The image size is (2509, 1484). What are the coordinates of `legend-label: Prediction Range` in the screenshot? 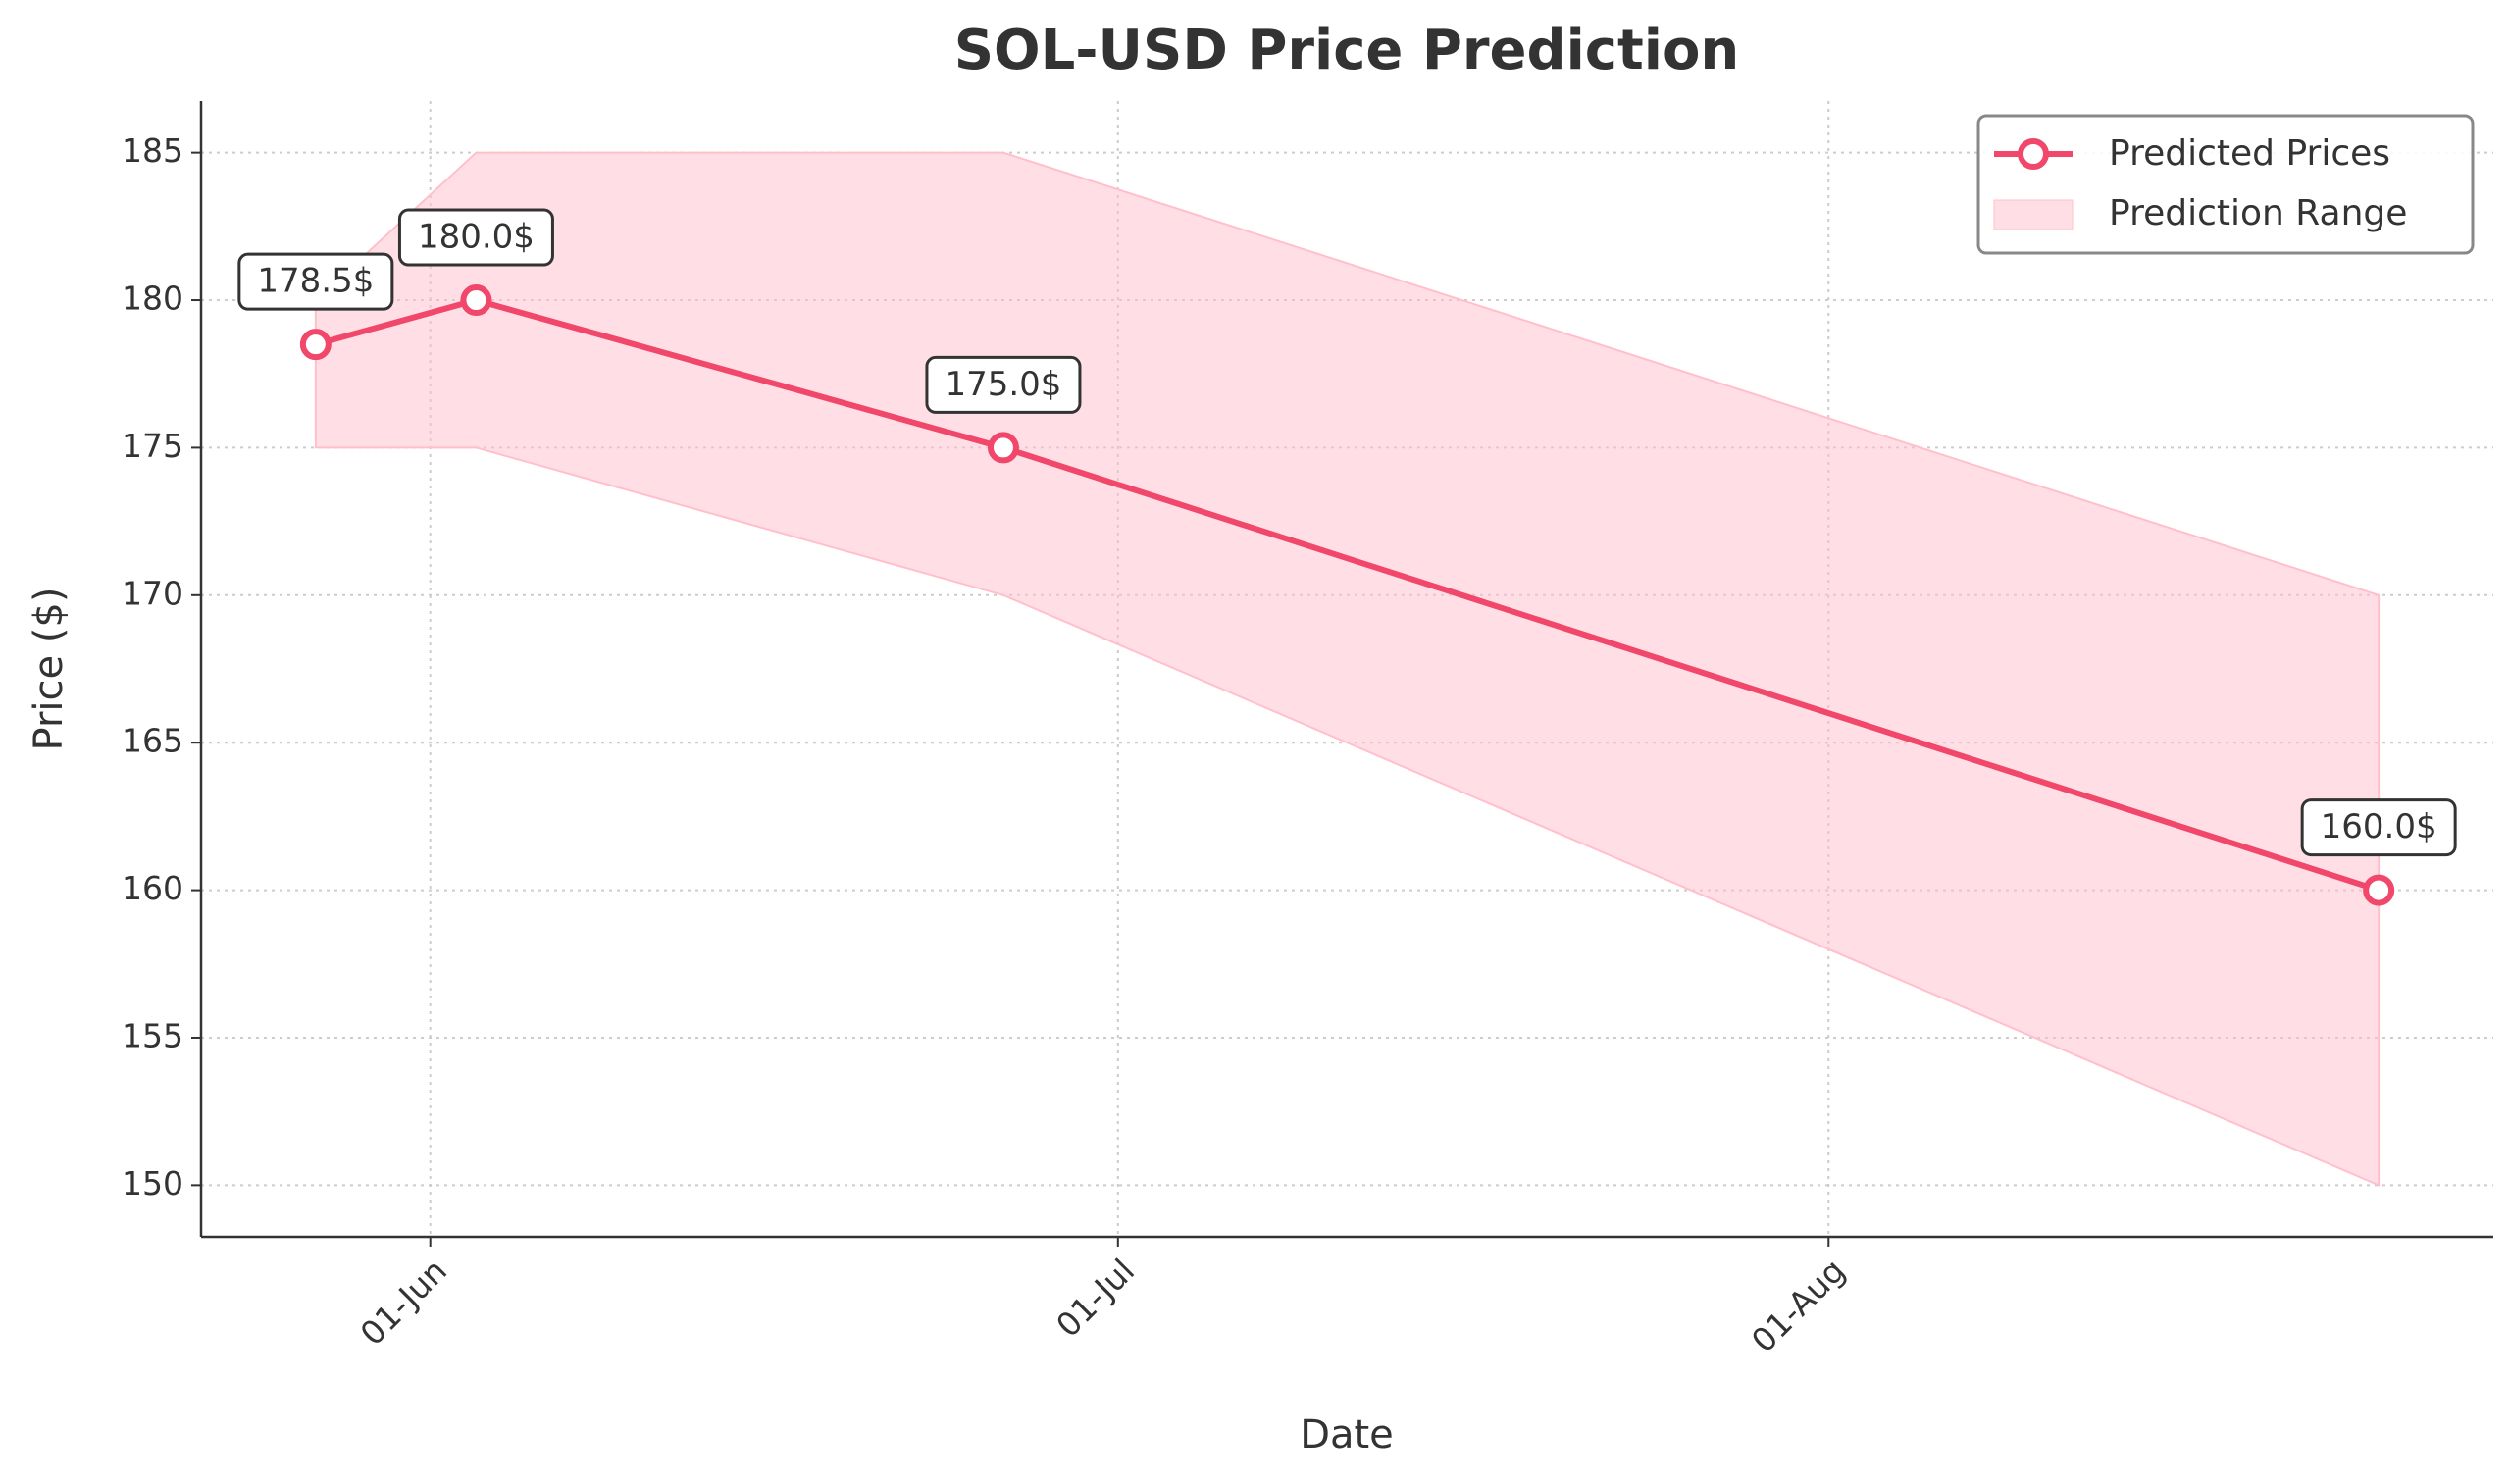 It's located at (2258, 213).